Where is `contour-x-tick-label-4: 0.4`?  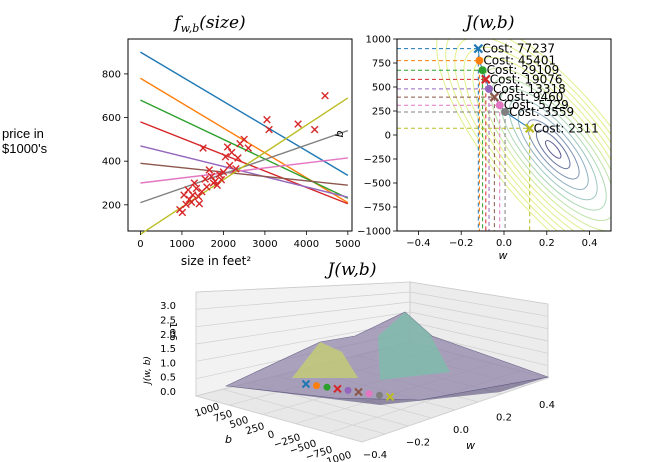
contour-x-tick-label-4: 0.4 is located at coordinates (590, 243).